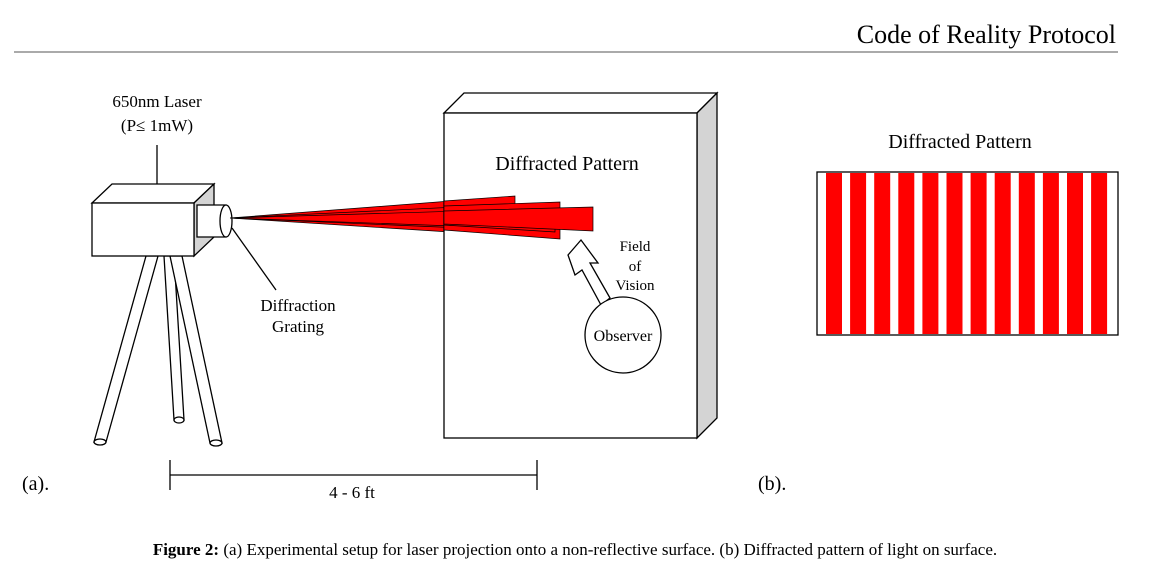 The width and height of the screenshot is (1150, 579). Describe the element at coordinates (216, 443) in the screenshot. I see `tripod-foot-right` at that location.